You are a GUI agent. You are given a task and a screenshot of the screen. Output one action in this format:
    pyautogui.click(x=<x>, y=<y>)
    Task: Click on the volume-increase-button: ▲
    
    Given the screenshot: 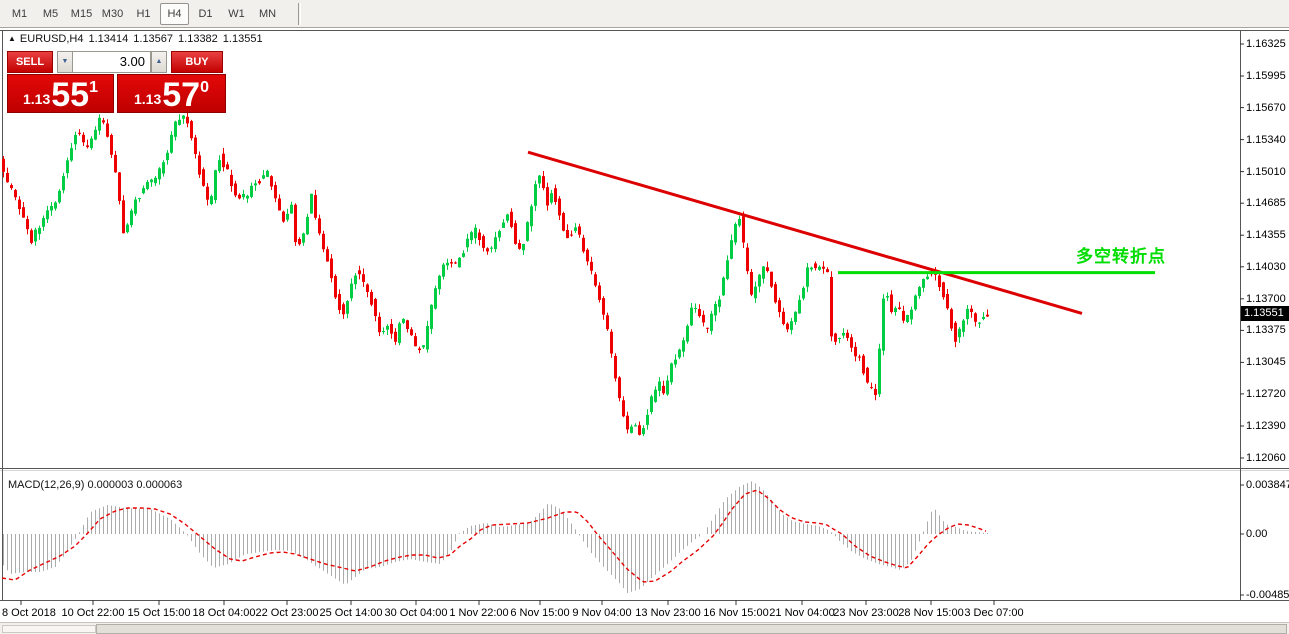 What is the action you would take?
    pyautogui.click(x=159, y=62)
    